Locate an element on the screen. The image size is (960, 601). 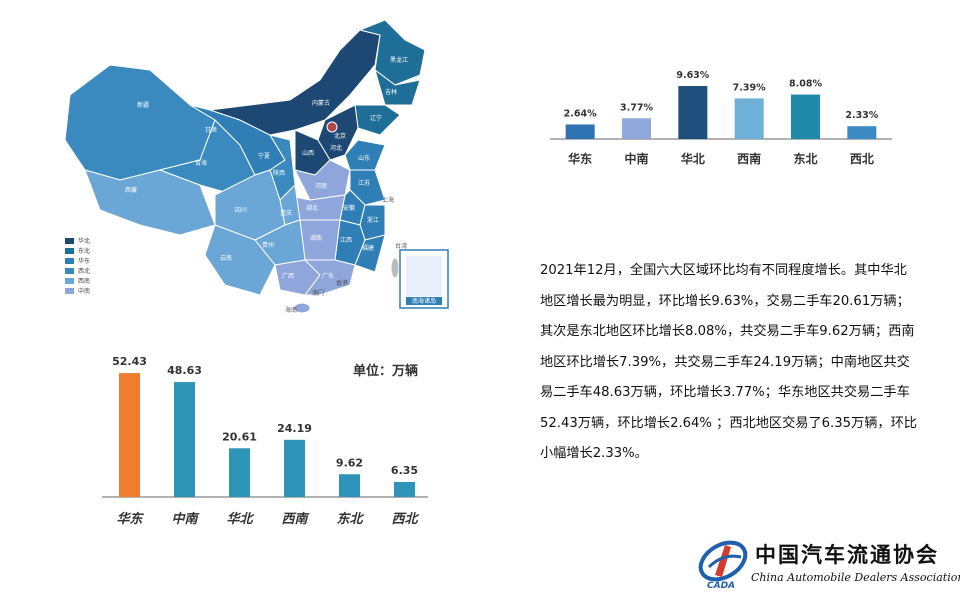
svg-text: 宁夏 is located at coordinates (264, 156).